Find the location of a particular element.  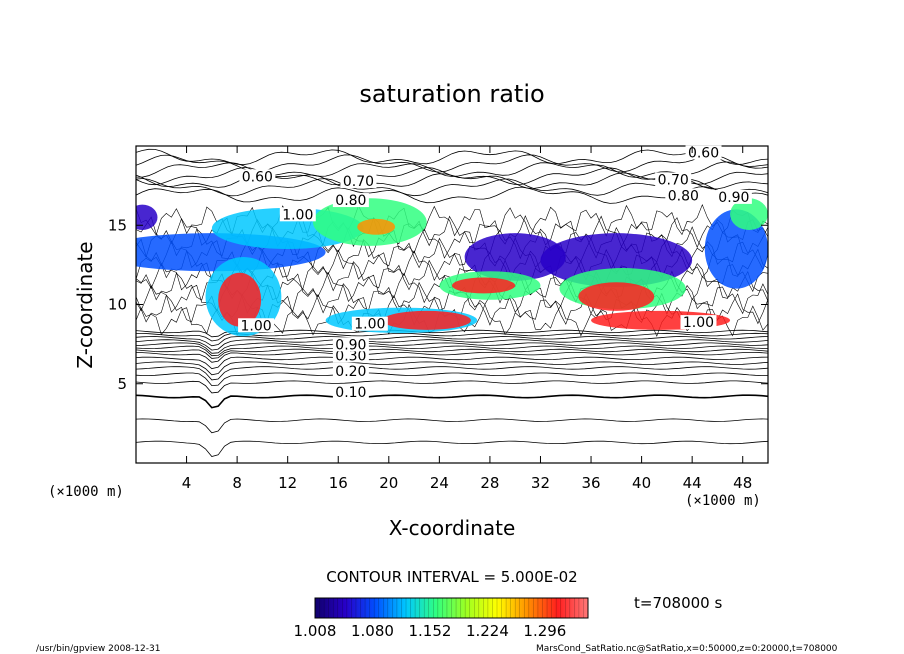

contour-interval: CONTOUR INTERVAL = 5.000E-02 is located at coordinates (451, 577).